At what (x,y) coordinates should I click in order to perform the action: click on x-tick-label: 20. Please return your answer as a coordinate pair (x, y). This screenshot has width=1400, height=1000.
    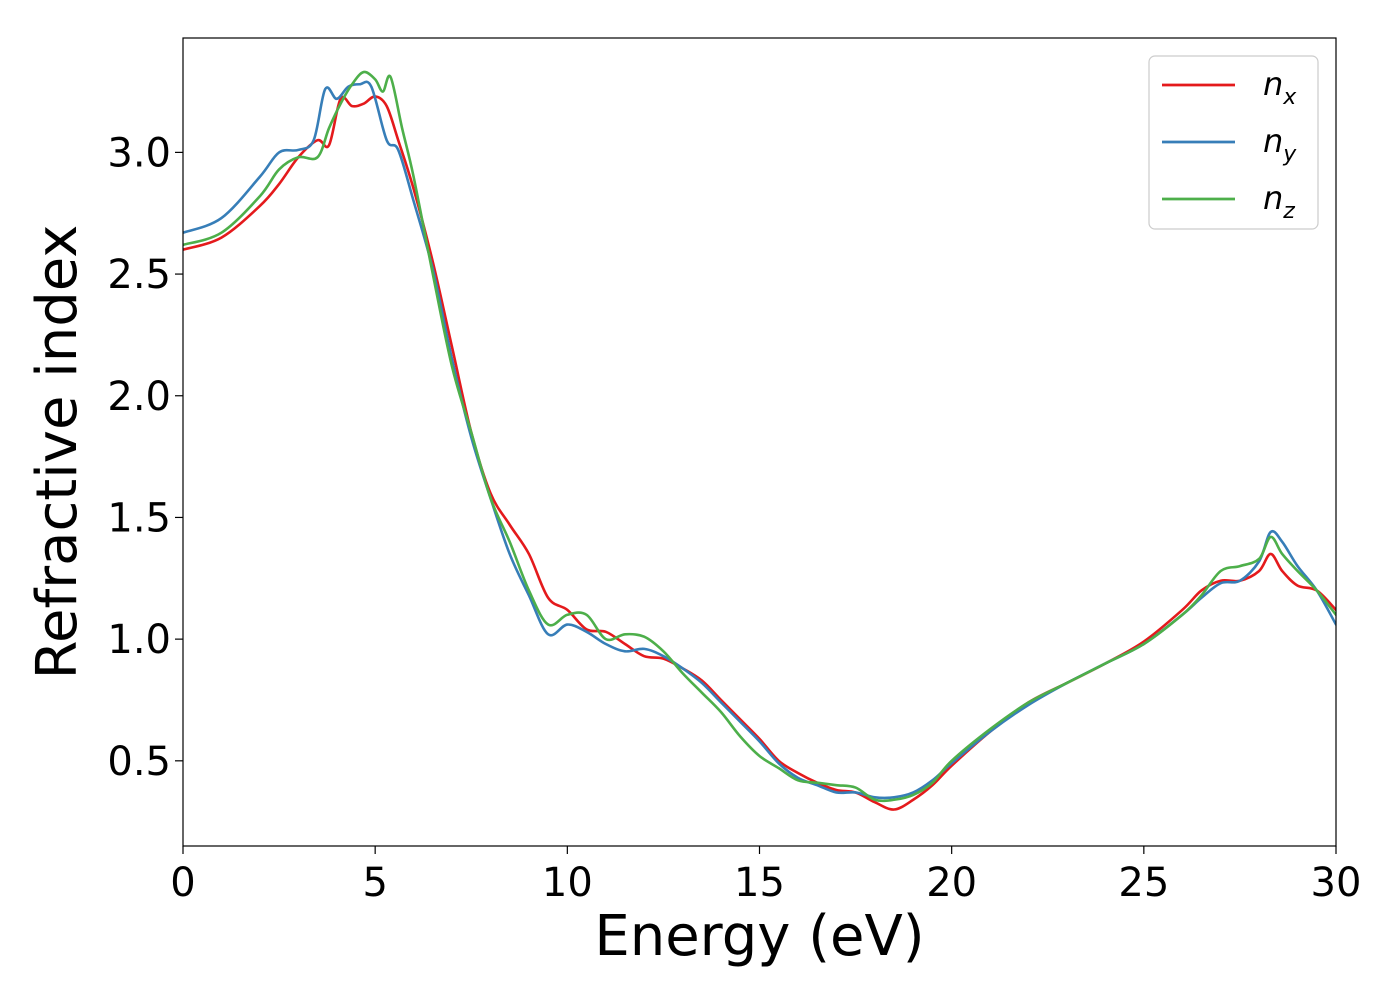
    Looking at the image, I should click on (951, 883).